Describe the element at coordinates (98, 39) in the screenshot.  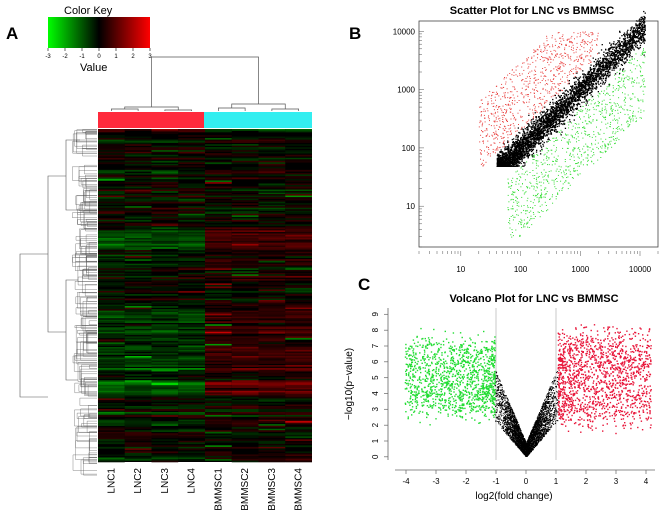
I see `color-key: Color Key -3 -2 -1 0 1 2 3 Value` at that location.